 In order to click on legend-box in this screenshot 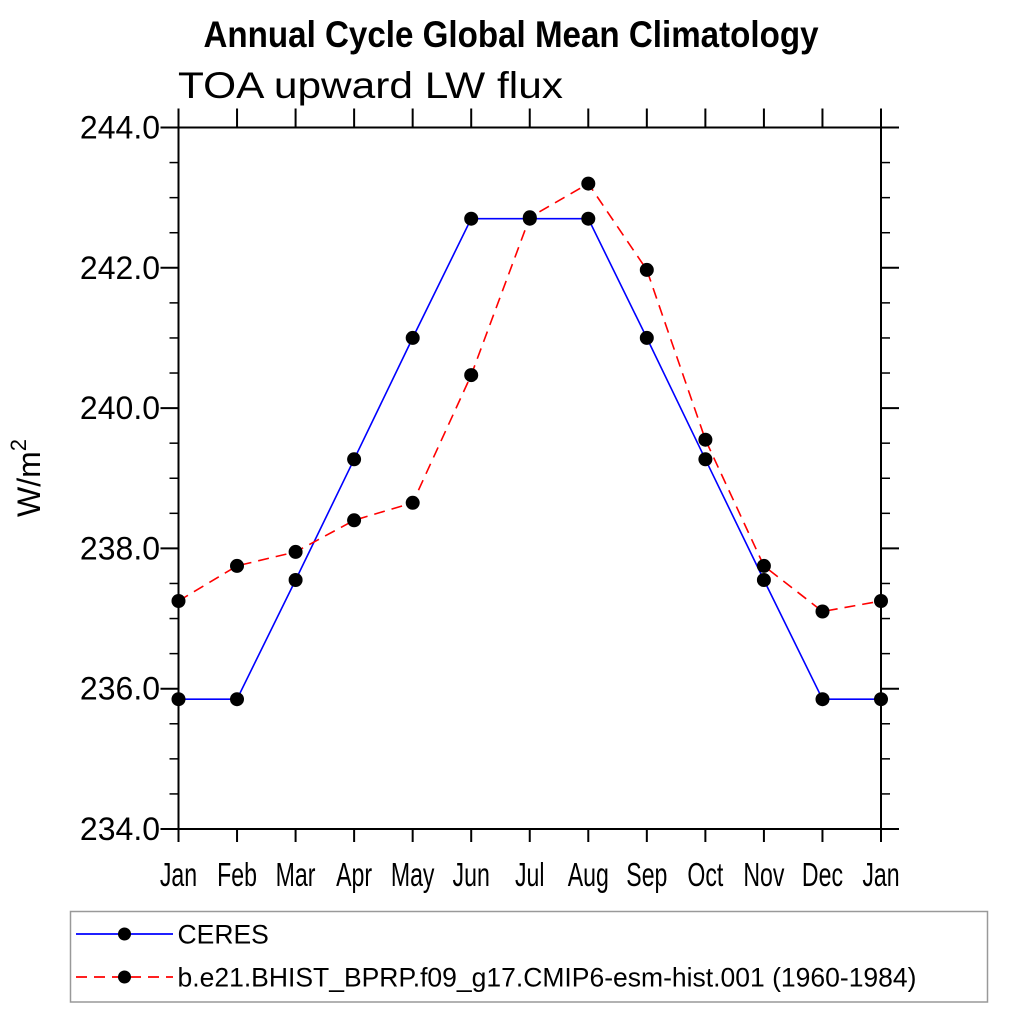, I will do `click(529, 956)`.